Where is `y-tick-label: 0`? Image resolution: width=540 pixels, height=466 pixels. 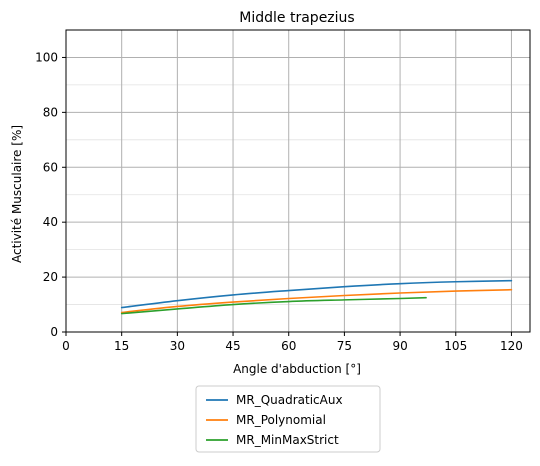
y-tick-label: 0 is located at coordinates (54, 332).